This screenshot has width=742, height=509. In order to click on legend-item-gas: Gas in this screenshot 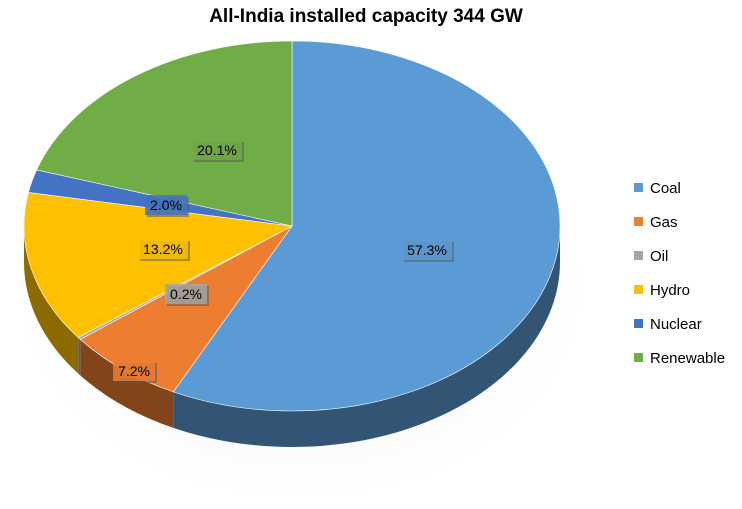, I will do `click(656, 222)`.